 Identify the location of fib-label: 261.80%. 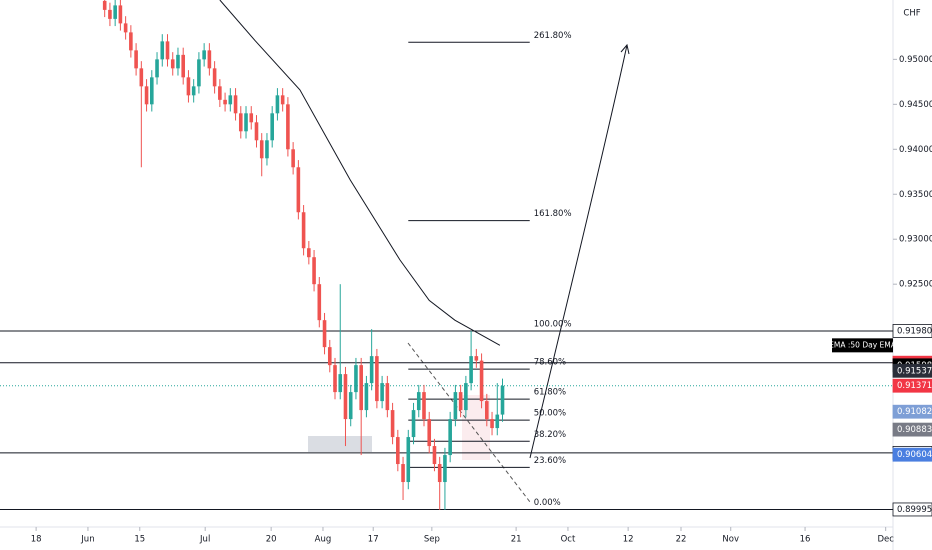
(553, 36).